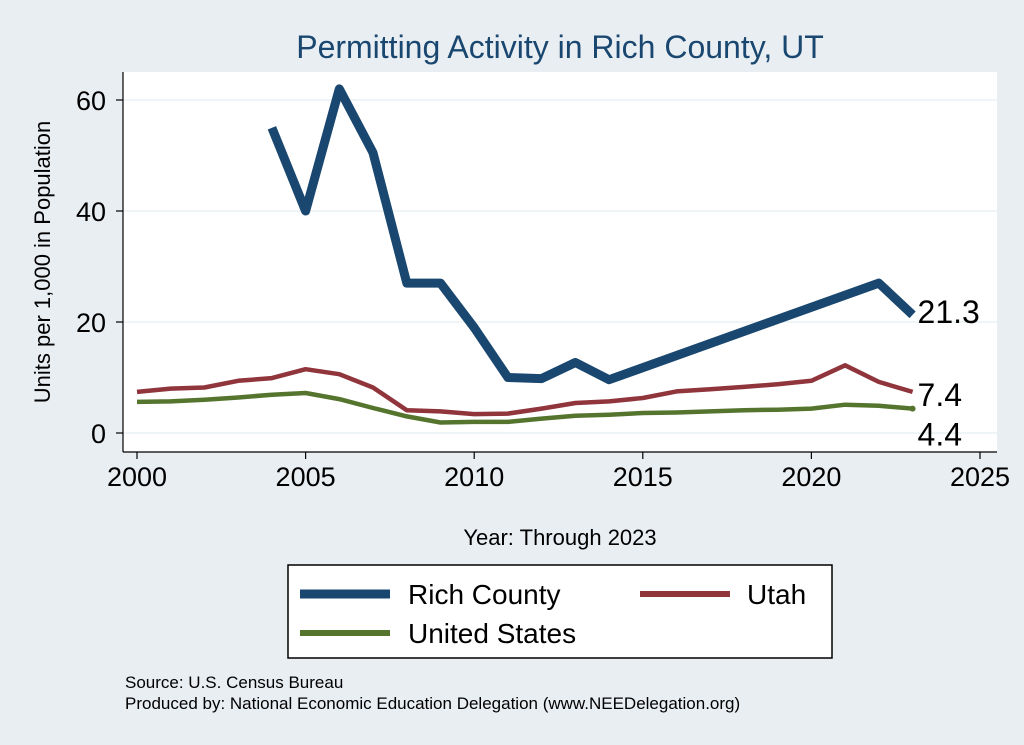 Image resolution: width=1024 pixels, height=745 pixels. What do you see at coordinates (776, 594) in the screenshot?
I see `legend-label-utah: Utah` at bounding box center [776, 594].